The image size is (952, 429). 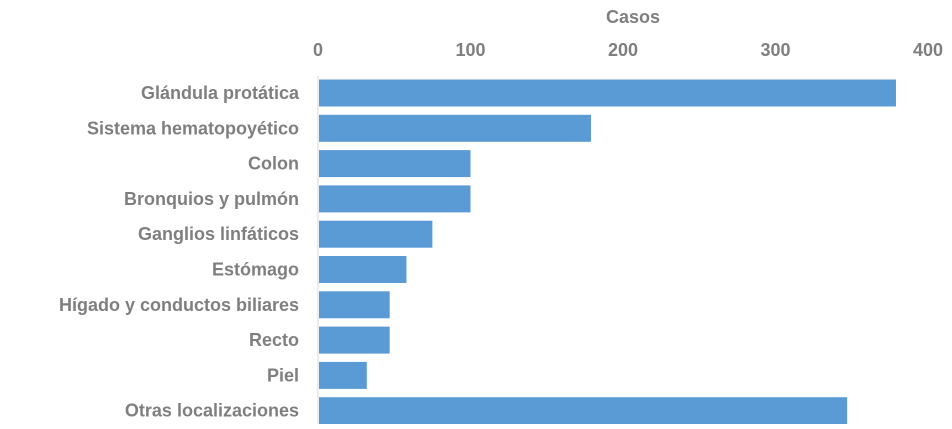 What do you see at coordinates (470, 50) in the screenshot?
I see `x-tick-label: 100` at bounding box center [470, 50].